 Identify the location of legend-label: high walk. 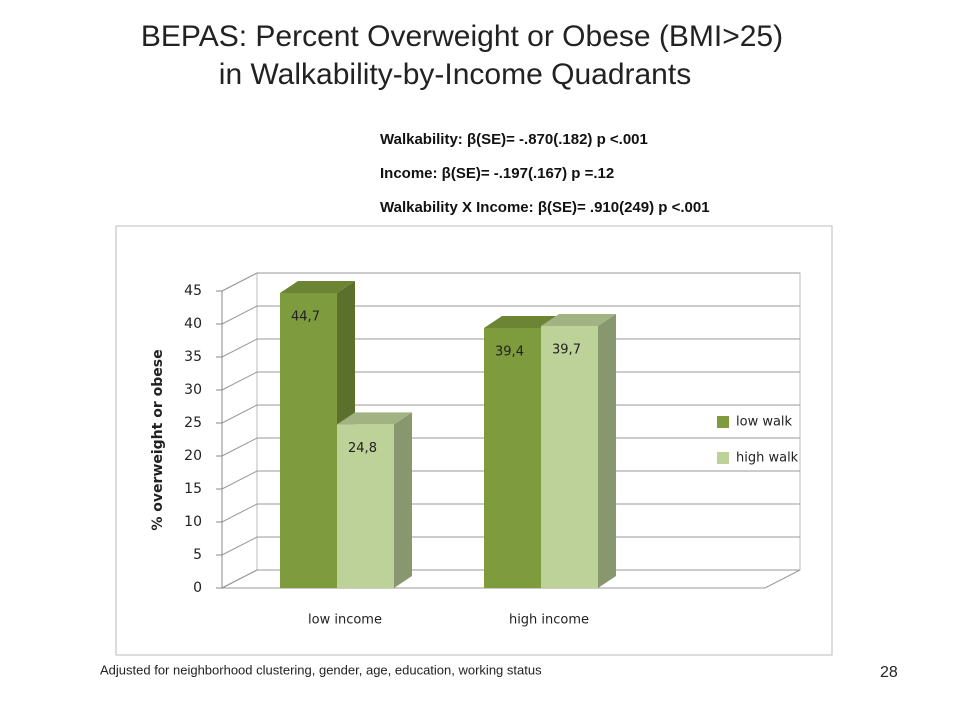
(767, 458).